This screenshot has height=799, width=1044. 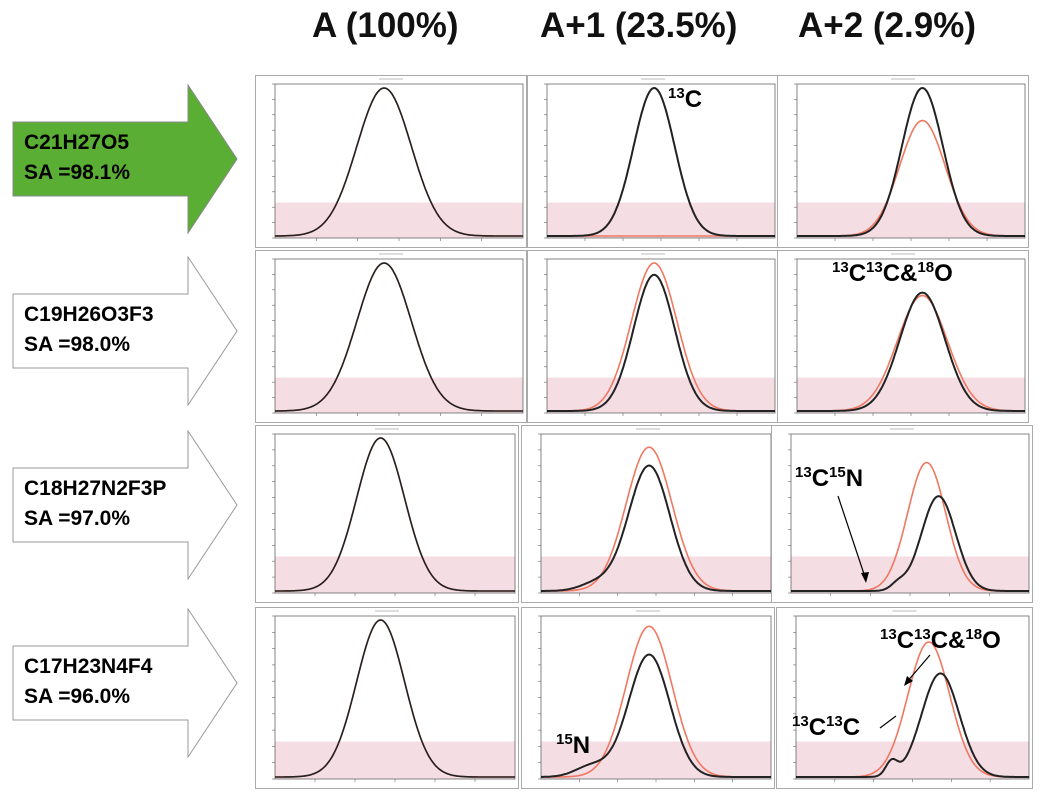 I want to click on sa-score-row-4: SA =96.0%, so click(x=77, y=696).